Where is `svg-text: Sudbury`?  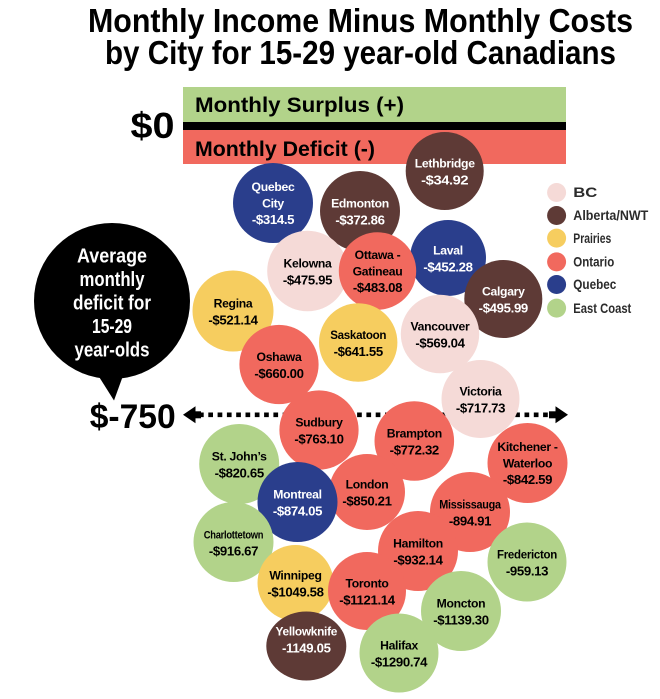
svg-text: Sudbury is located at coordinates (319, 423).